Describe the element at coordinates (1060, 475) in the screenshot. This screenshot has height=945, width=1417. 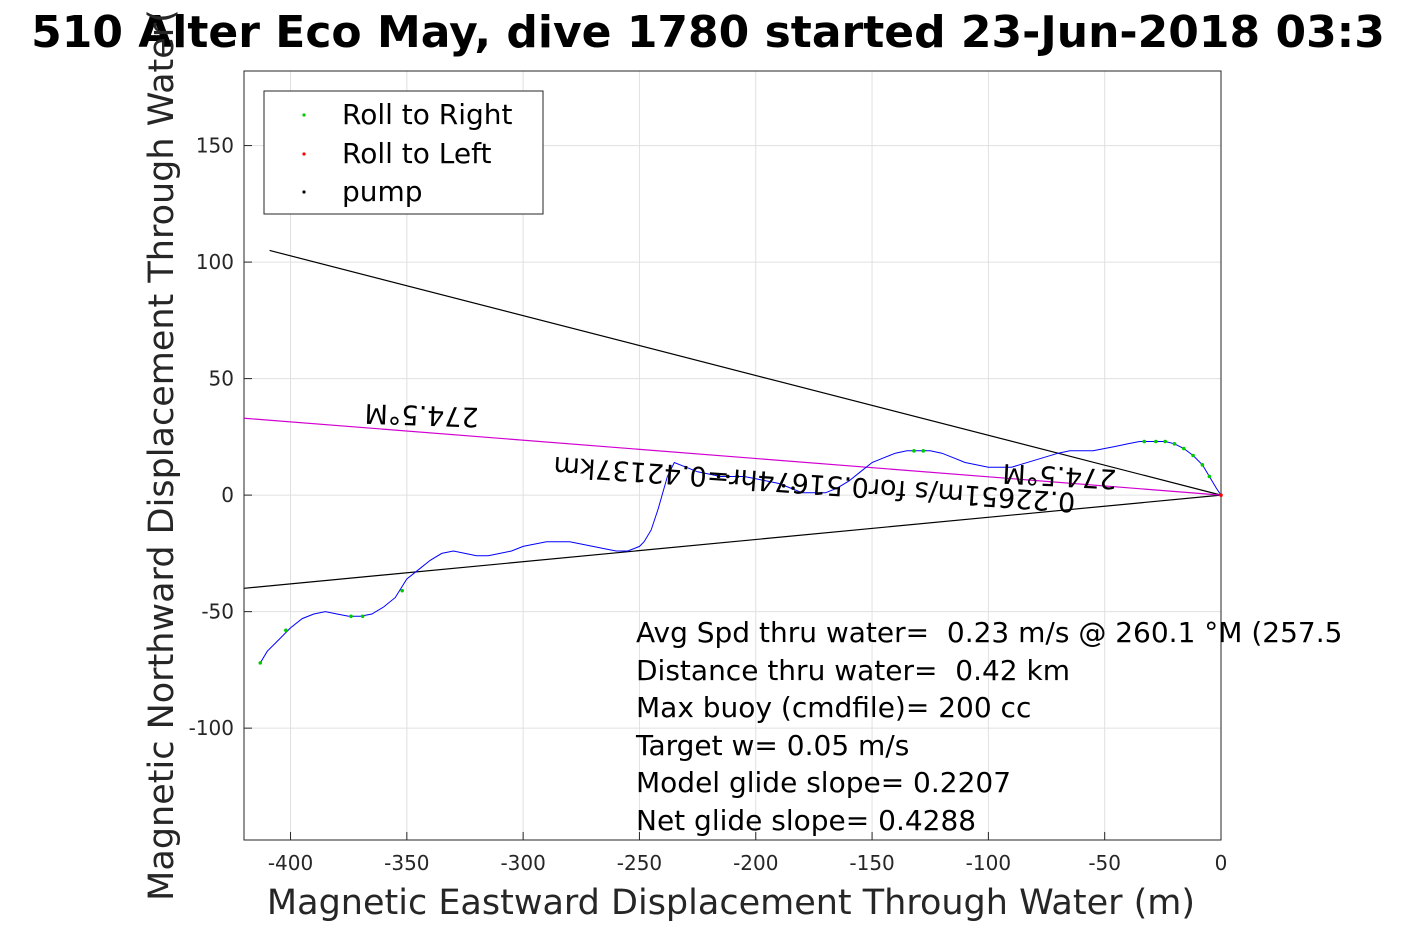
I see `heading-label-lower: 274.5°M` at that location.